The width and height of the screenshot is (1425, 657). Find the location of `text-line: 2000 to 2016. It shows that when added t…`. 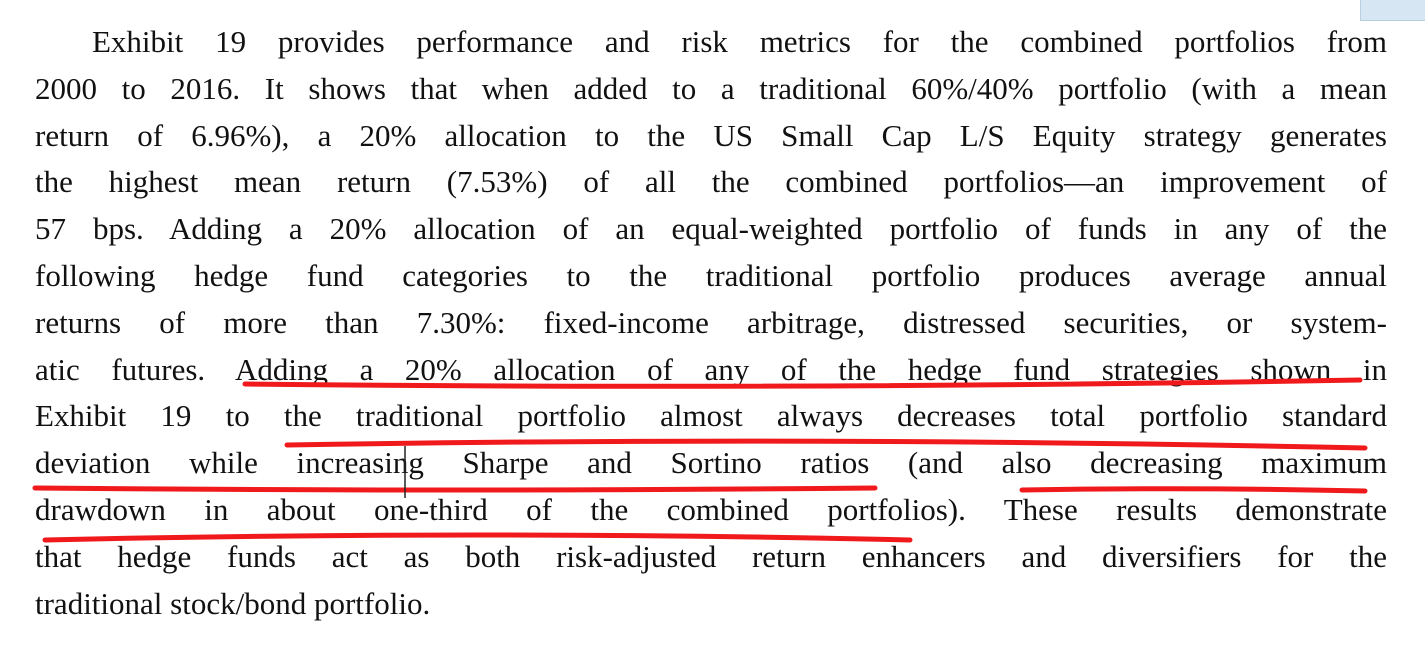

text-line: 2000 to 2016. It shows that when added t… is located at coordinates (711, 88).